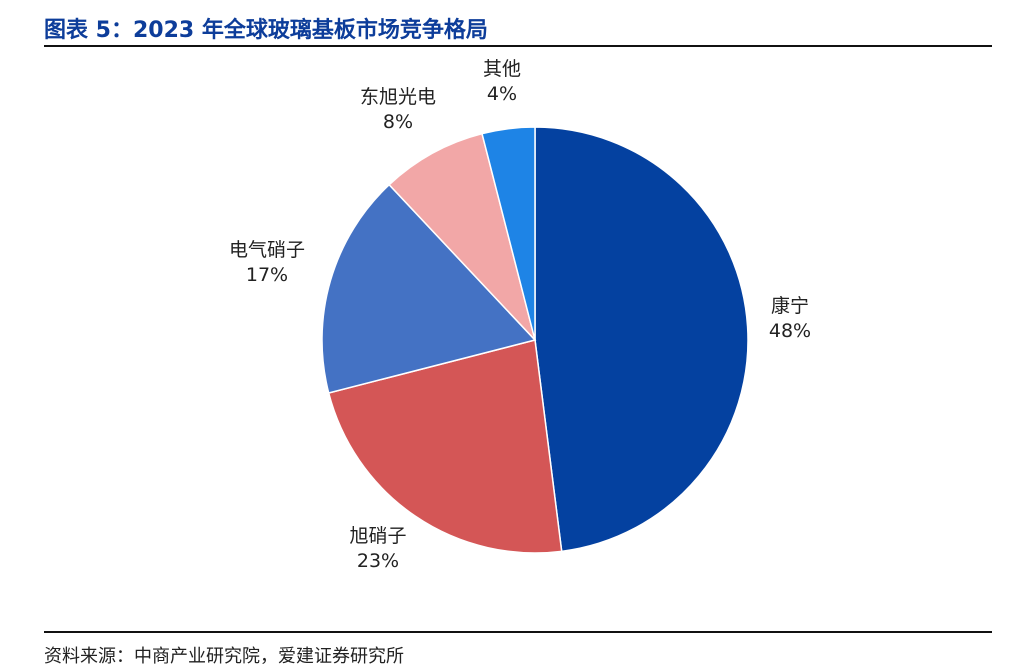  Describe the element at coordinates (267, 275) in the screenshot. I see `slice-value-label: 17%` at that location.